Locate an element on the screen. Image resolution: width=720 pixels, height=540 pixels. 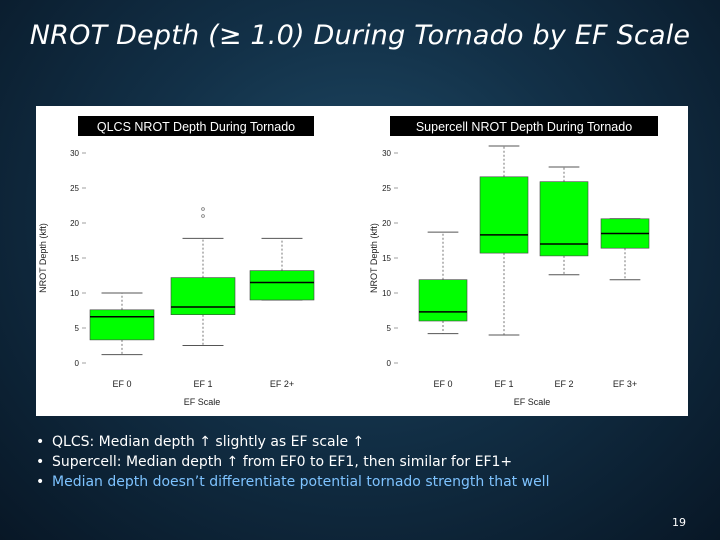
y-tick-label-1: 20 is located at coordinates (386, 223).